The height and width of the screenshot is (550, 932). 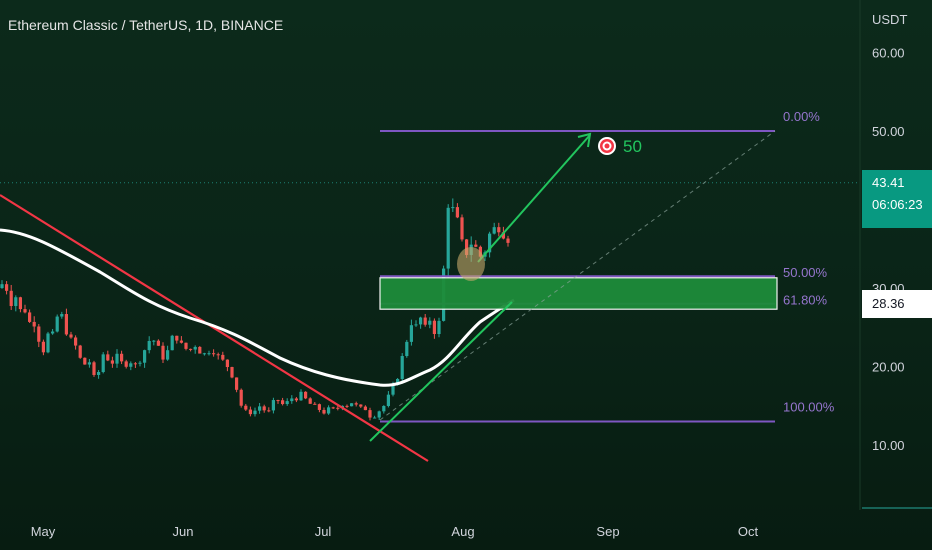 I want to click on retest-highlight, so click(x=471, y=264).